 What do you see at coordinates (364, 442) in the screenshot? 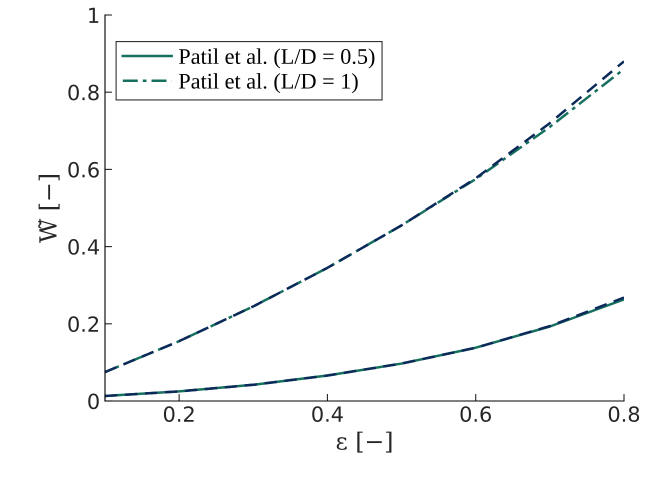
I see `x-axis-title: ε [−]` at bounding box center [364, 442].